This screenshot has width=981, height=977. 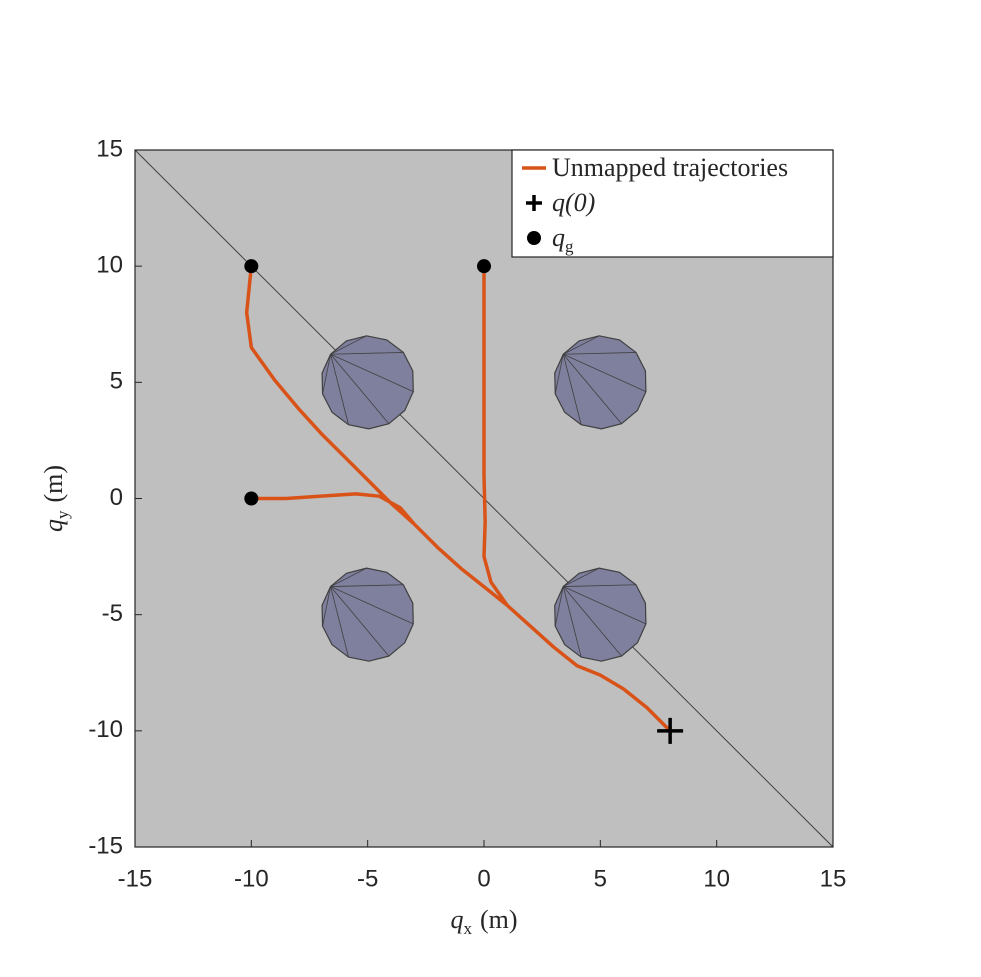 I want to click on y-tick-label: 0, so click(x=116, y=497).